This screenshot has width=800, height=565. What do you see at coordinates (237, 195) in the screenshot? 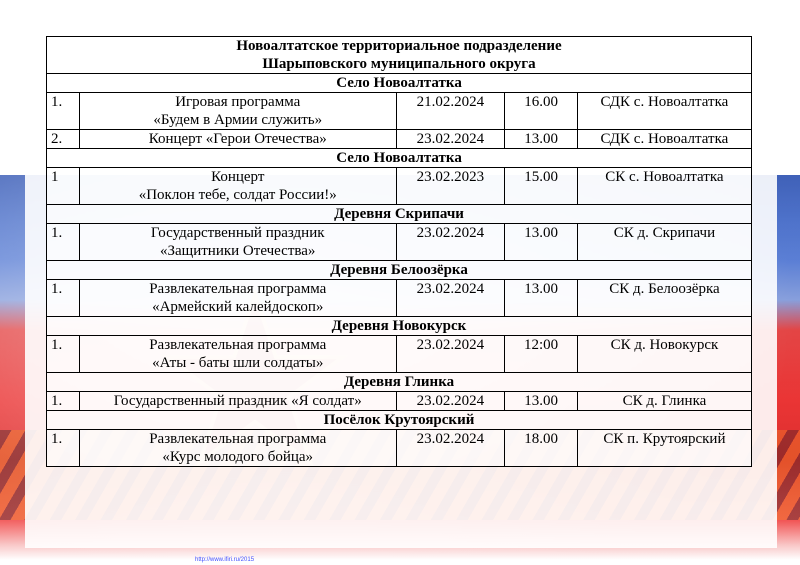
I see `event-title-line-2: «Поклон тебе, солдат России!»` at bounding box center [237, 195].